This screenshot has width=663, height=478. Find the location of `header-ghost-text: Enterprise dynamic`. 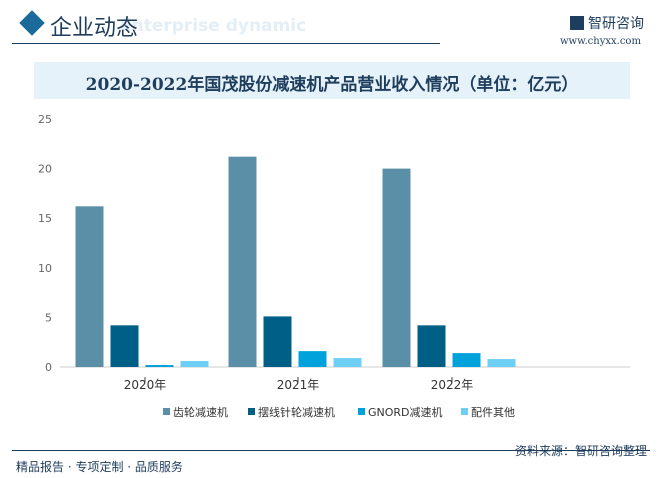

header-ghost-text: Enterprise dynamic is located at coordinates (213, 26).